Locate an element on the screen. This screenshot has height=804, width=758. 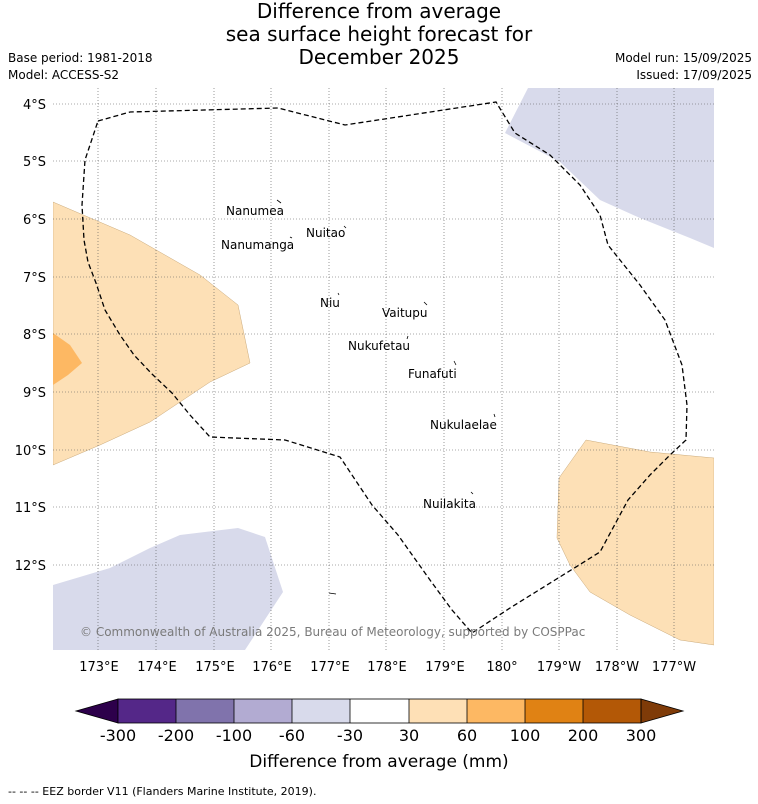
place-label-nanumanga: Nanumanga is located at coordinates (257, 245).